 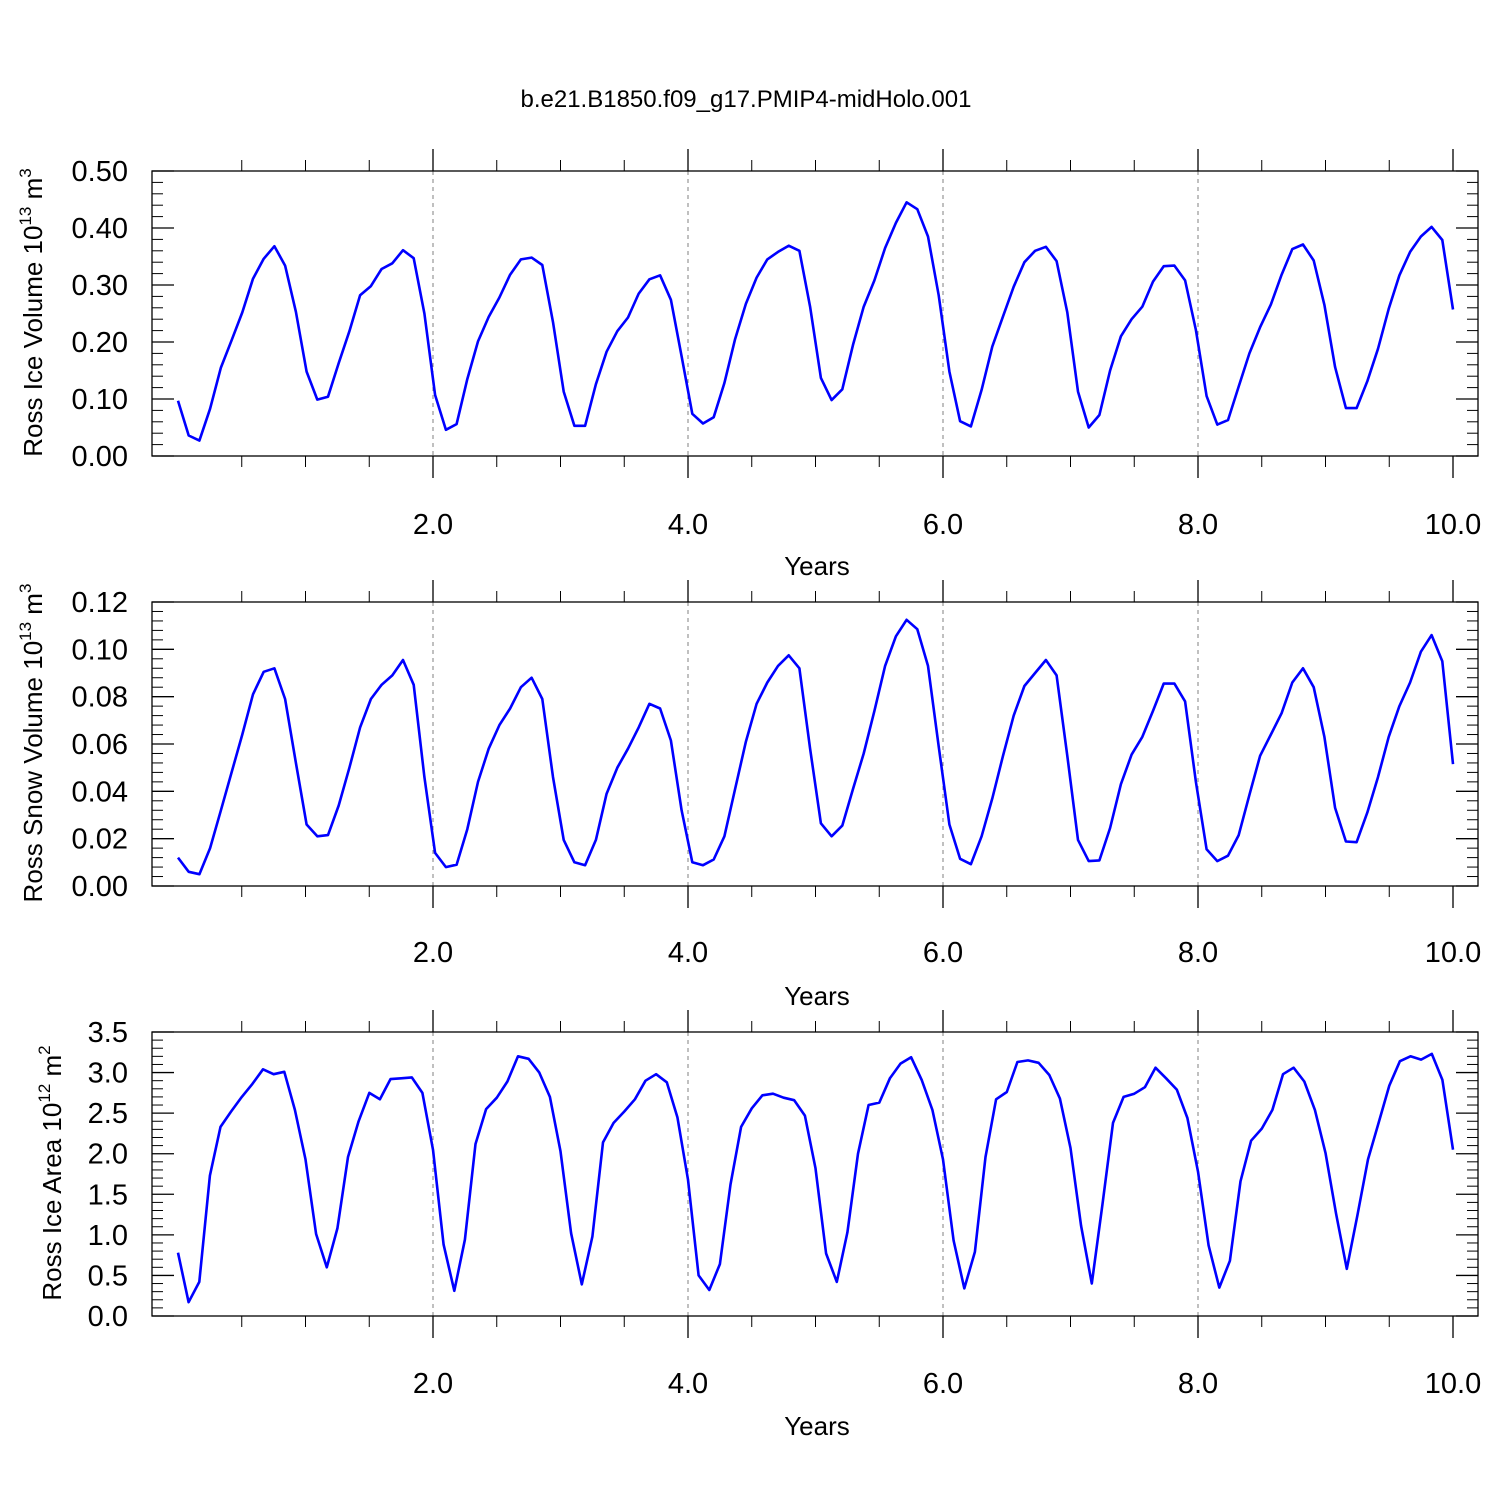 What do you see at coordinates (52, 1202) in the screenshot?
I see `y-label-ylabel-main: Ross Ice Area 10` at bounding box center [52, 1202].